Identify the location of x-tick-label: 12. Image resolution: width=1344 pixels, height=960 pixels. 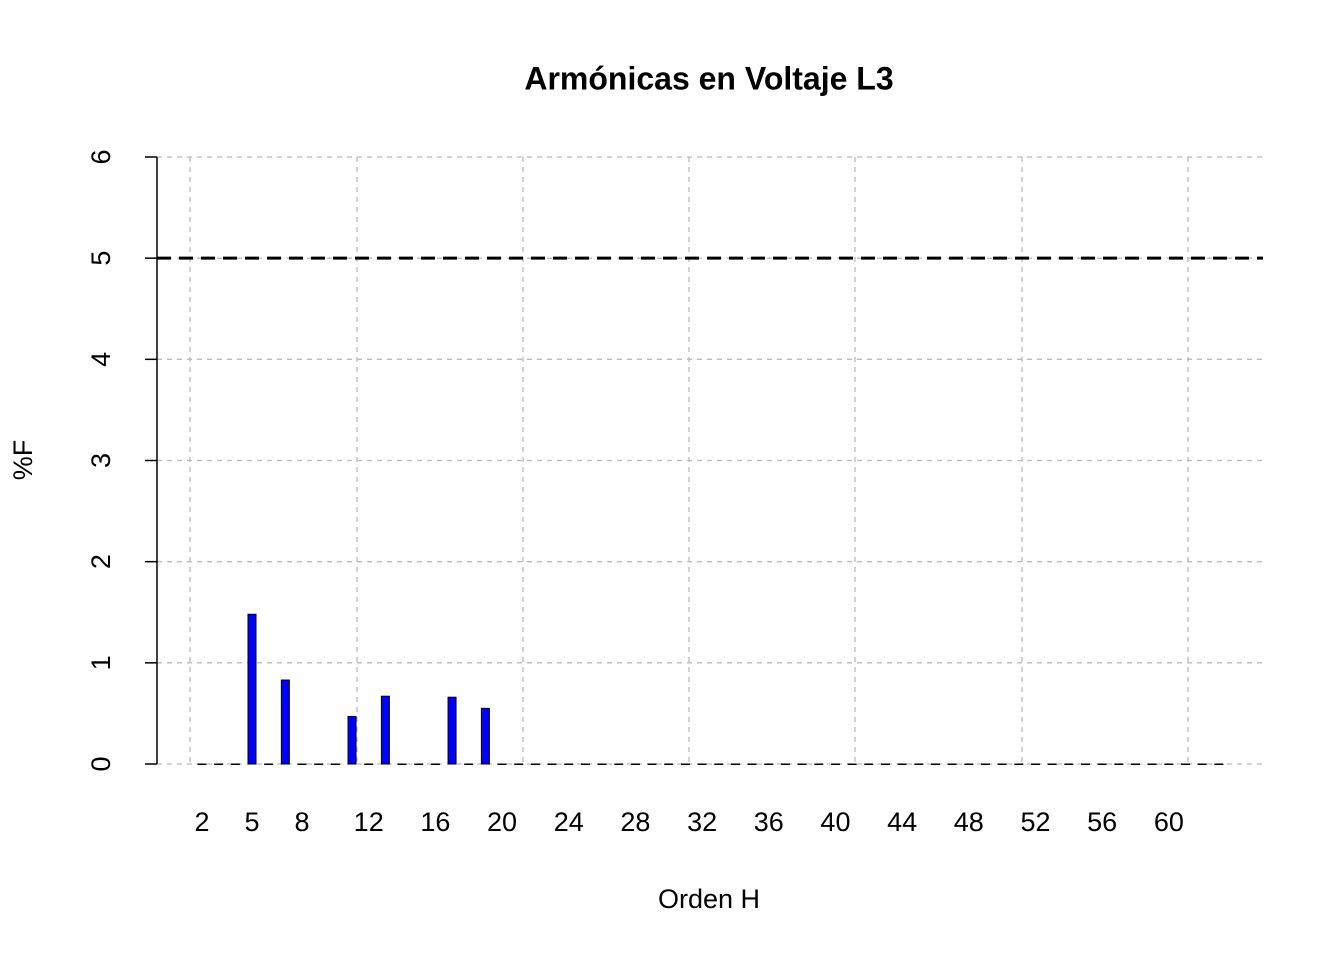
(369, 822).